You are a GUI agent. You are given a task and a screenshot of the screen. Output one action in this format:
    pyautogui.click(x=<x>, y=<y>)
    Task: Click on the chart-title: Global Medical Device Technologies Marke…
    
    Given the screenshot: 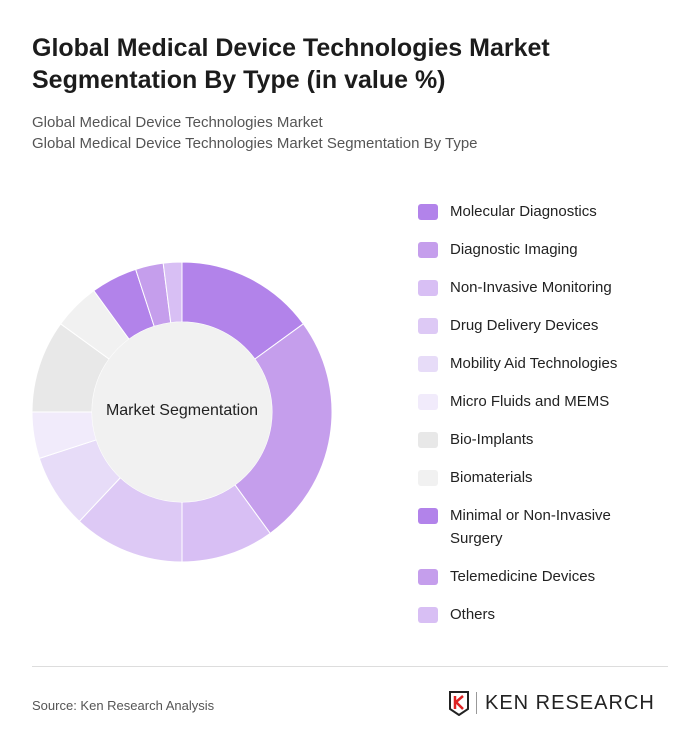 What is the action you would take?
    pyautogui.click(x=291, y=64)
    